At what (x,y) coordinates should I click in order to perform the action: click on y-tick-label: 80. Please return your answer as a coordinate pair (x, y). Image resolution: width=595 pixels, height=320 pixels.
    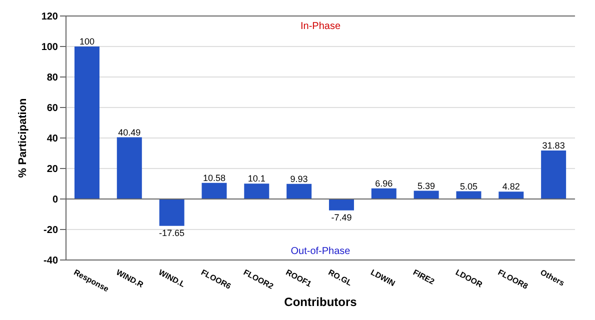
    Looking at the image, I should click on (52, 78).